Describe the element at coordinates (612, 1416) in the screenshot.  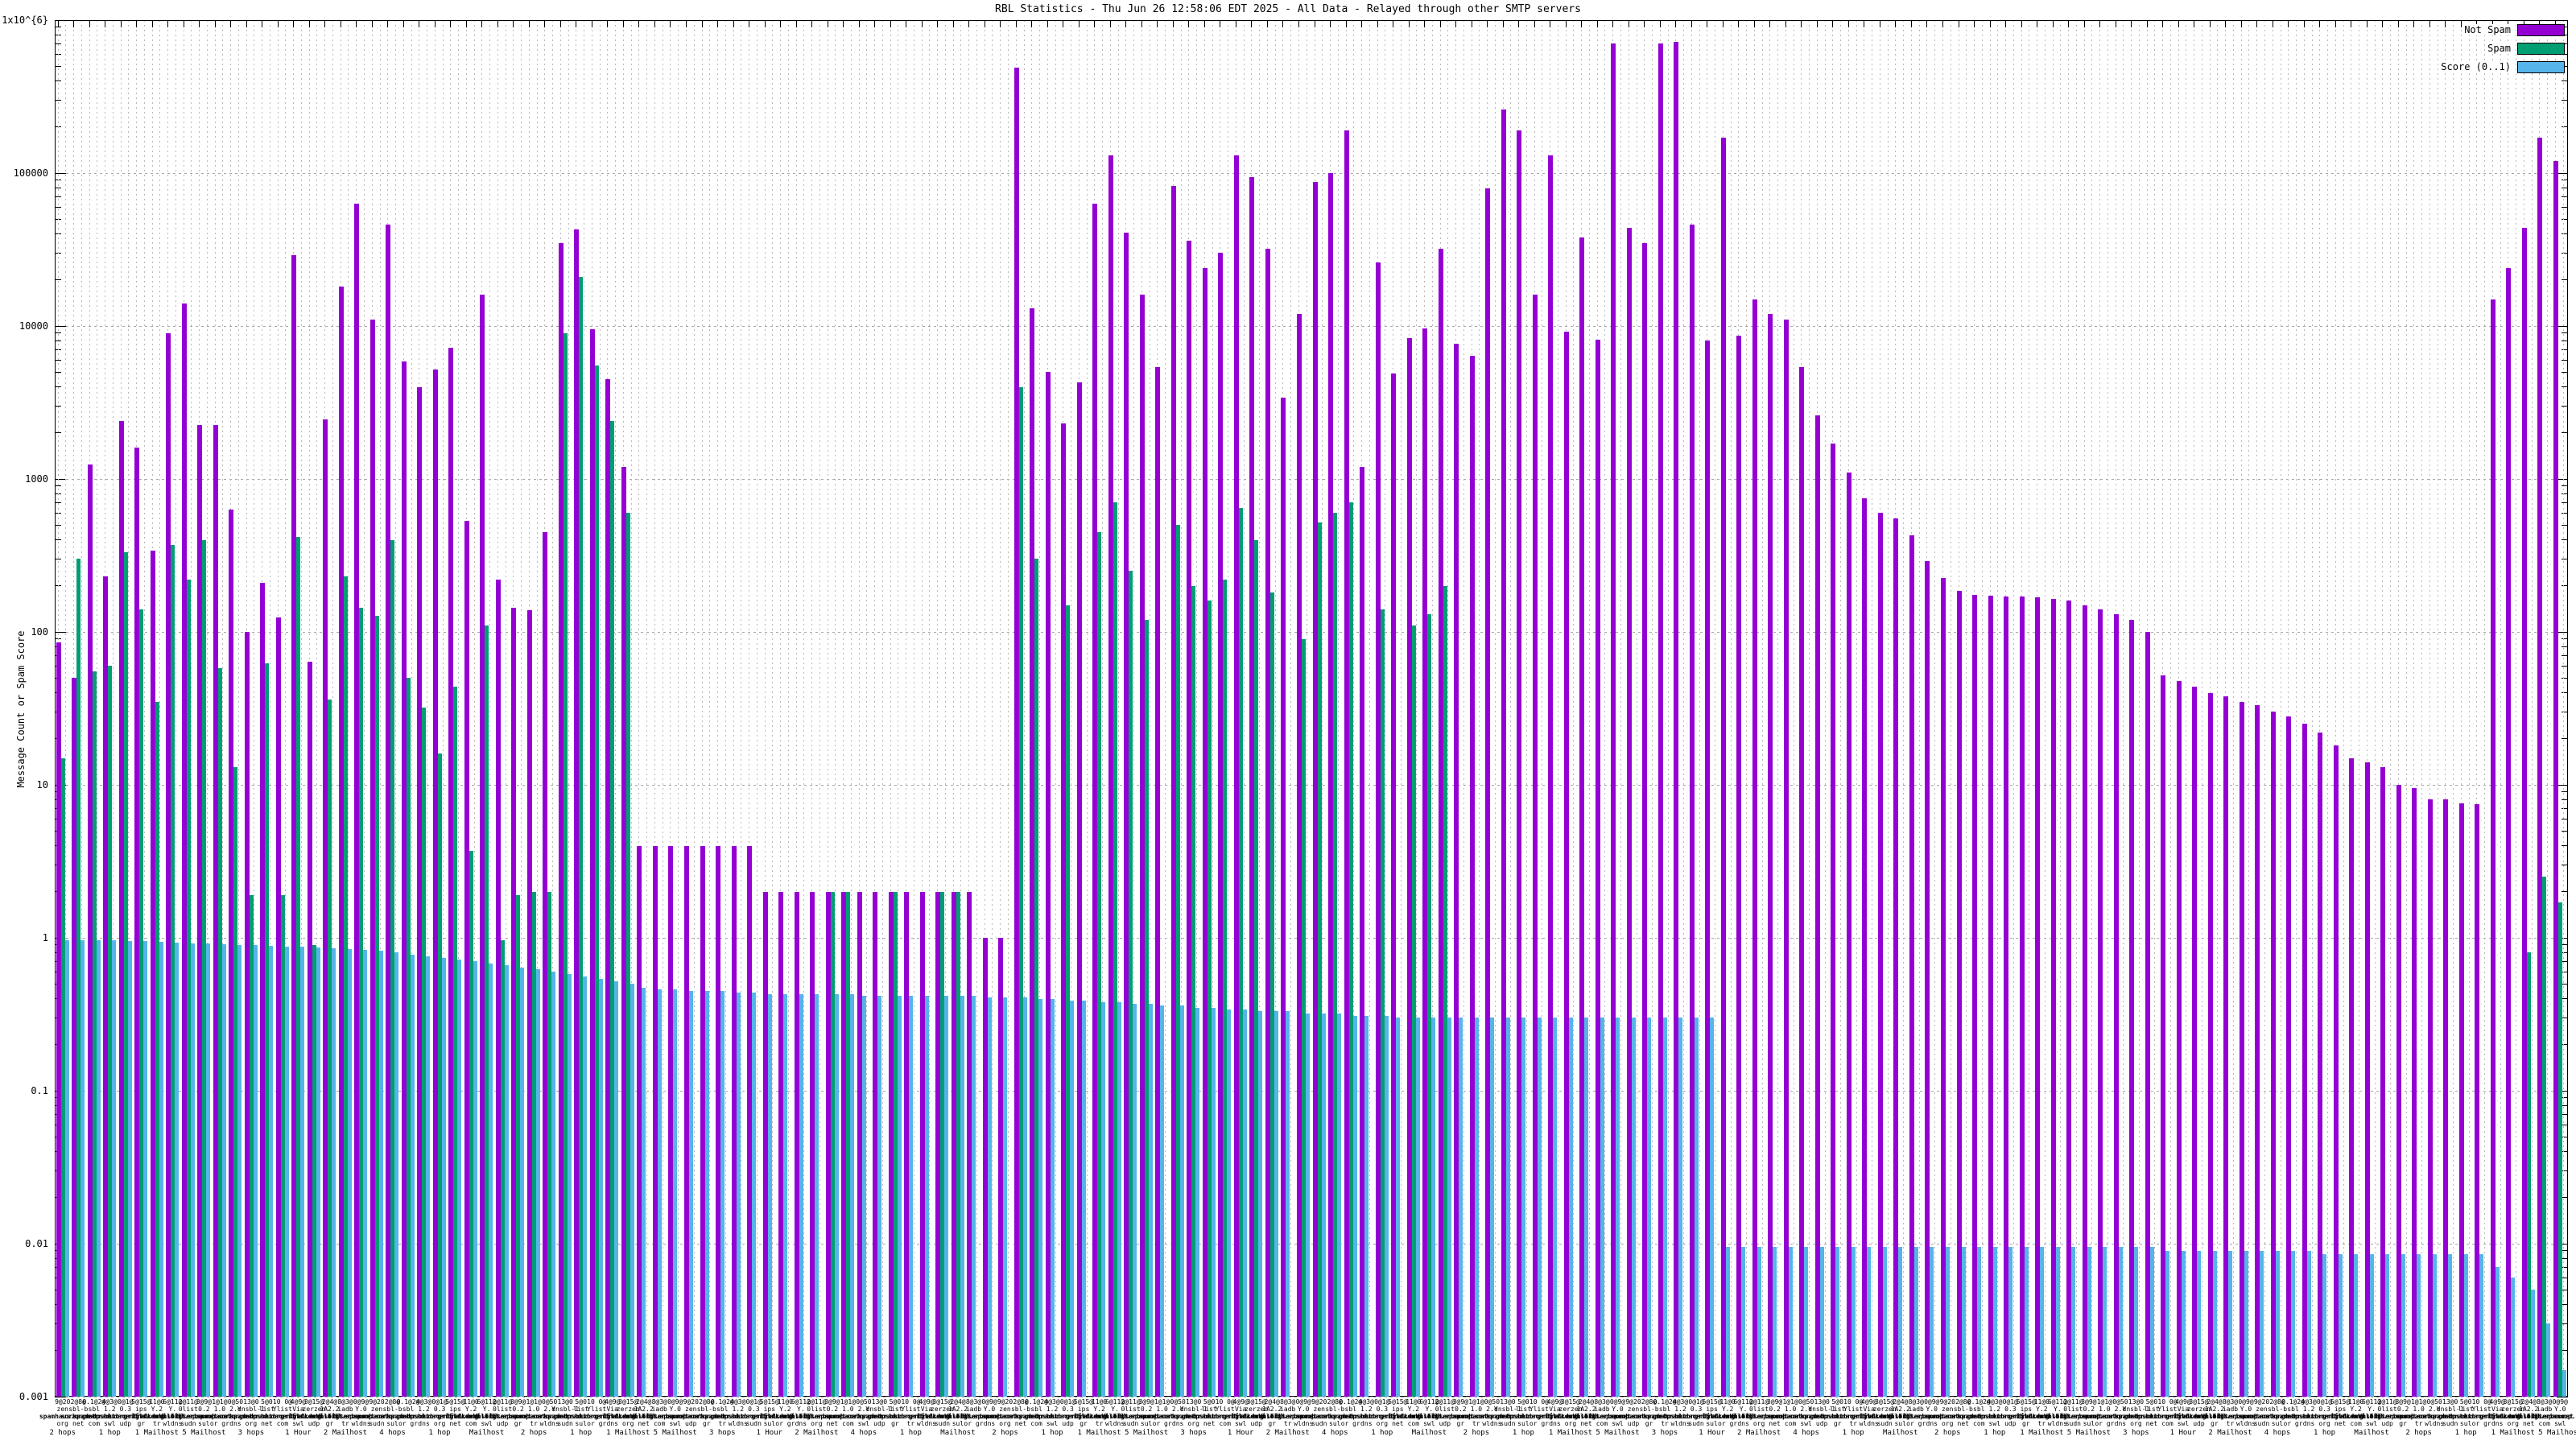
I see `x-tick-label: uribl.com` at that location.